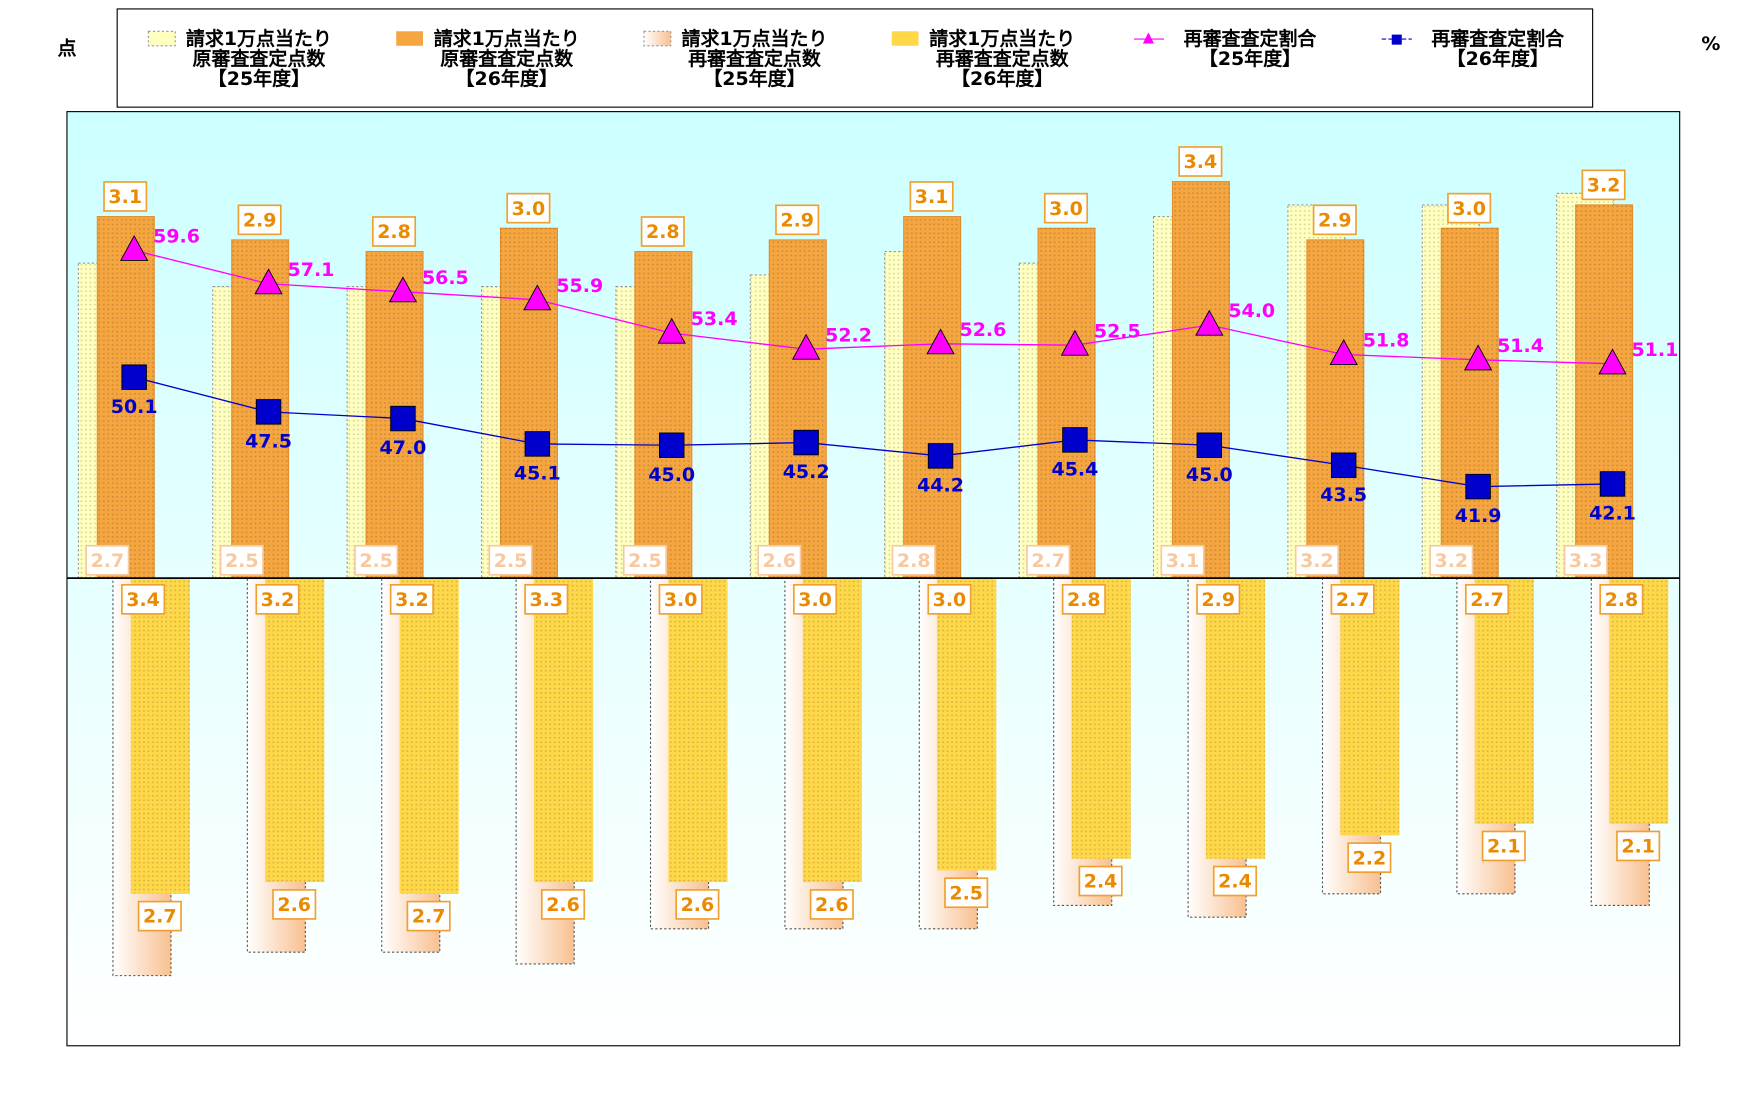 Image resolution: width=1750 pixels, height=1100 pixels. I want to click on legend-swatch, so click(657, 38).